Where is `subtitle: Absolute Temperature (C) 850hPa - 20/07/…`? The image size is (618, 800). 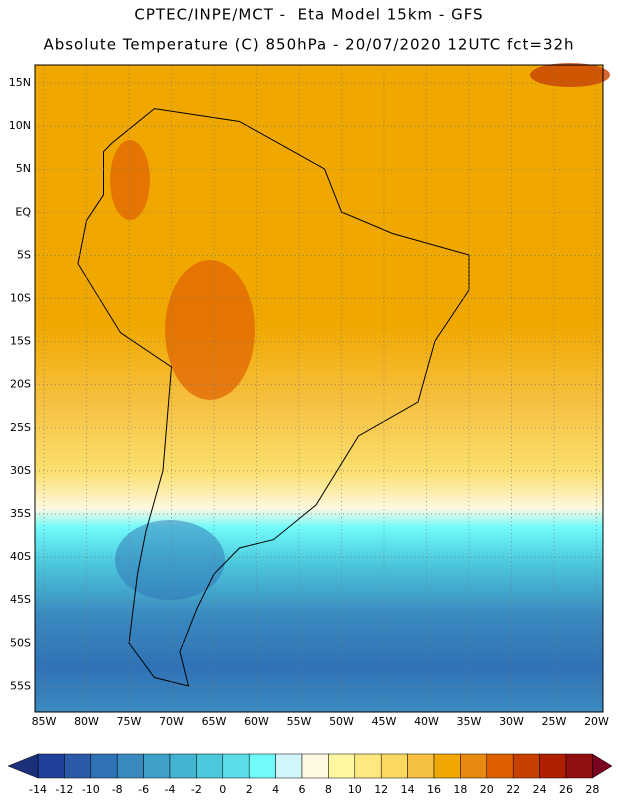 subtitle: Absolute Temperature (C) 850hPa - 20/07/… is located at coordinates (308, 45).